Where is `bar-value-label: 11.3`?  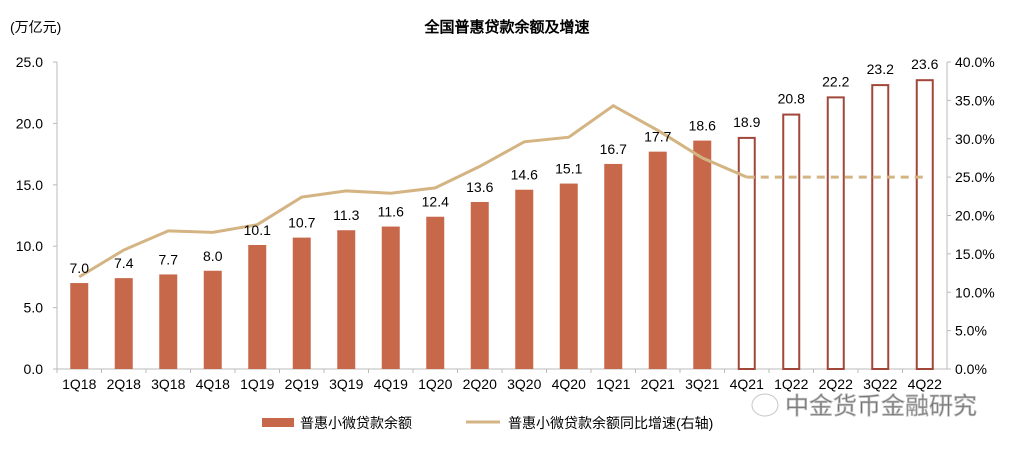
bar-value-label: 11.3 is located at coordinates (346, 215).